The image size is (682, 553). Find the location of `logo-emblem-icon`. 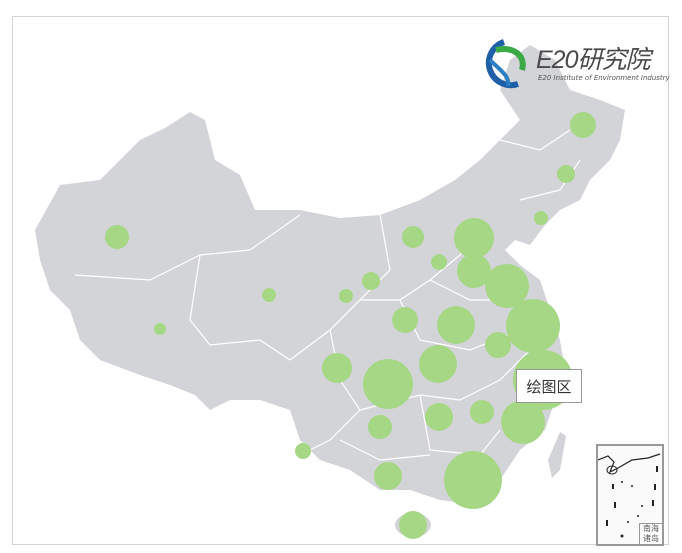

logo-emblem-icon is located at coordinates (505, 64).